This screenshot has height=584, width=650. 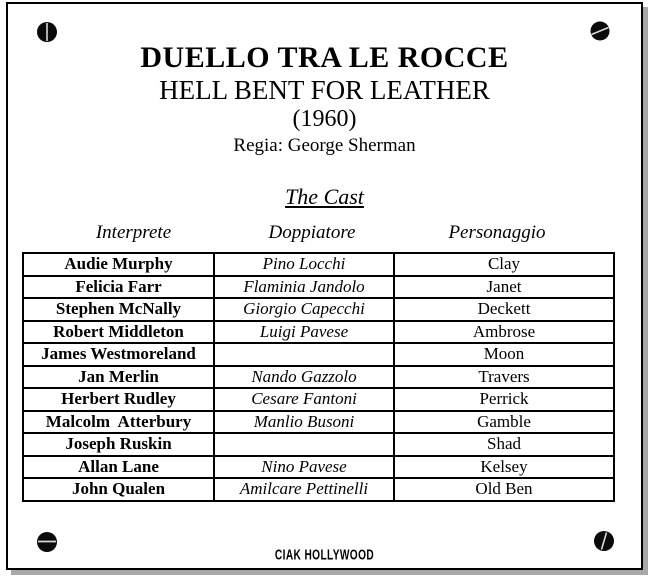 I want to click on movie-title-original: HELL BENT FOR LEATHER, so click(x=324, y=90).